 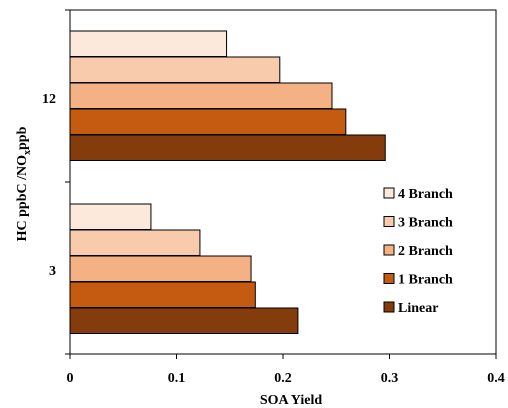 I want to click on y-axis-title: HC ppbC /NOxppb, so click(x=24, y=183).